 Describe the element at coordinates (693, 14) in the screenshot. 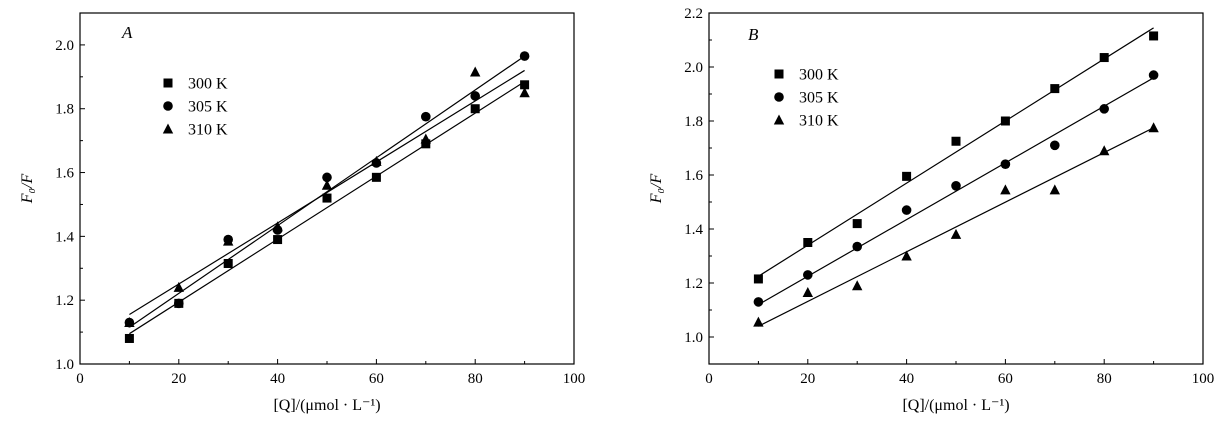

I see `y-tick-label: 2.2` at that location.